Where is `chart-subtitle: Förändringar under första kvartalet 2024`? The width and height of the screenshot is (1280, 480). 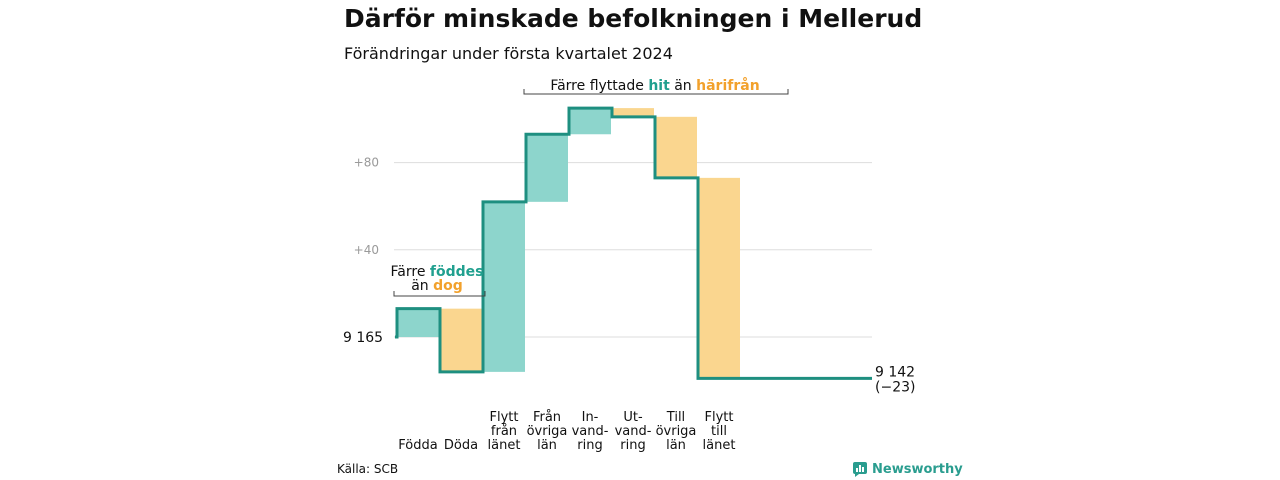 chart-subtitle: Förändringar under första kvartalet 2024 is located at coordinates (508, 53).